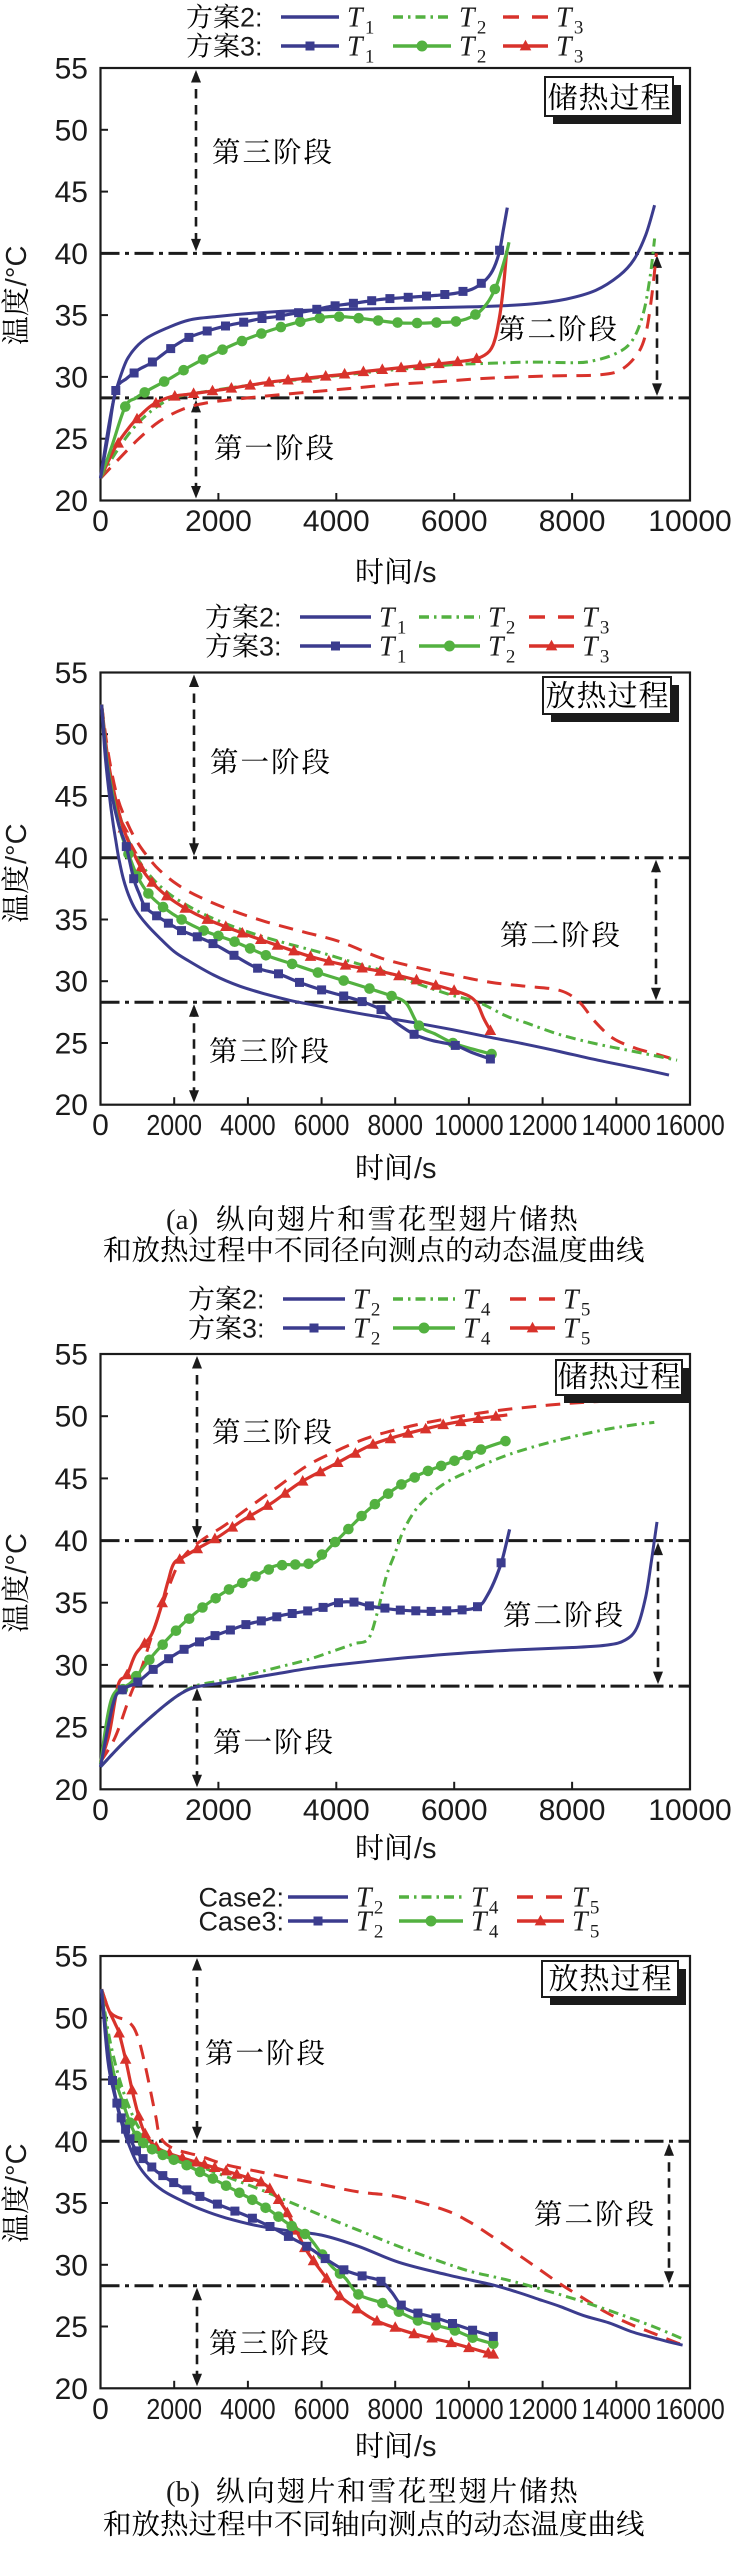 The image size is (743, 2552). What do you see at coordinates (241, 1898) in the screenshot?
I see `svg-text: Case2:` at bounding box center [241, 1898].